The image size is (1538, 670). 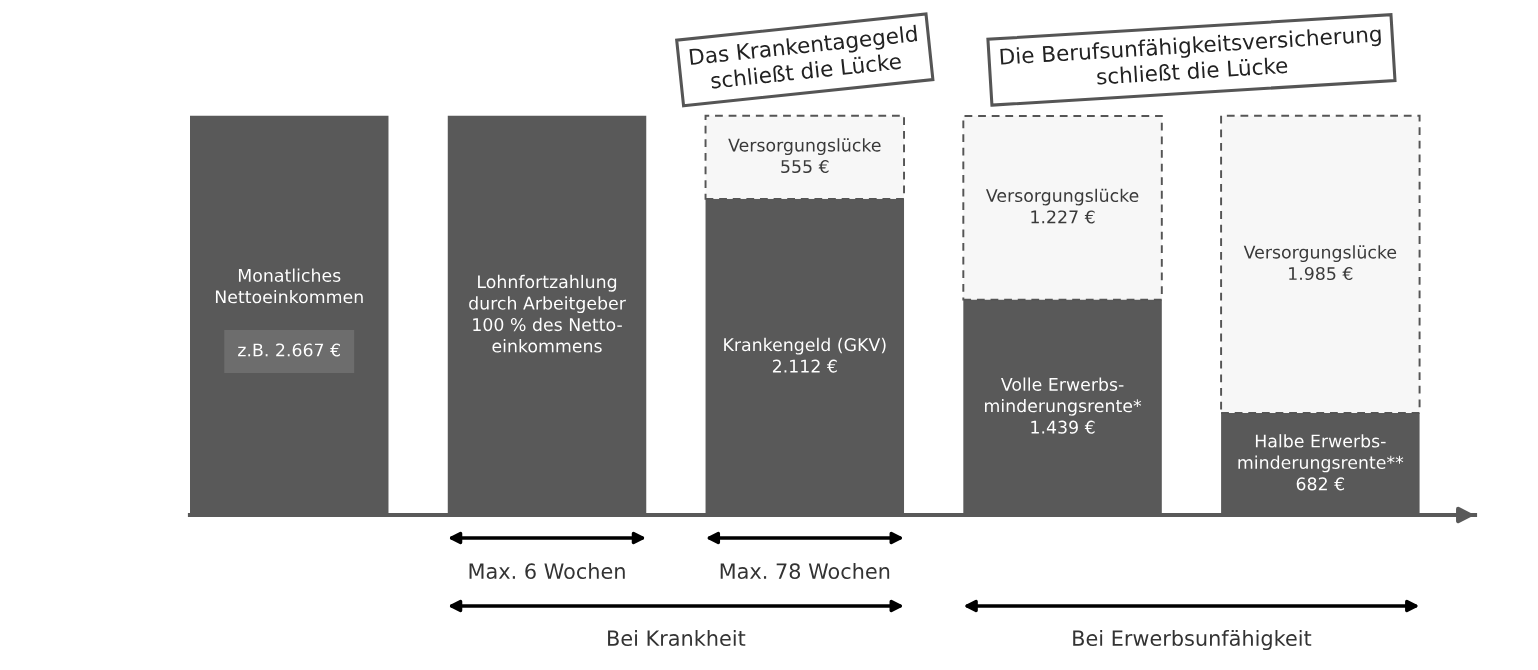 I want to click on text: Monatliches Nettoeinkommen z.B. 2.667 €, so click(x=289, y=312).